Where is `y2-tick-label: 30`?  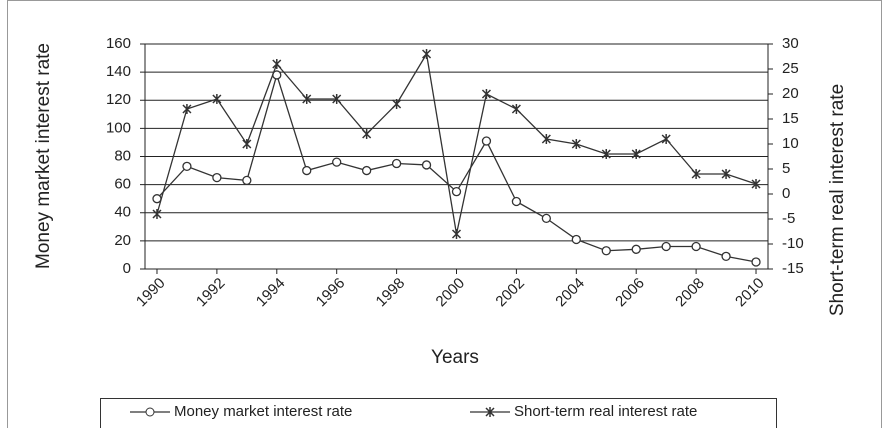
y2-tick-label: 30 is located at coordinates (790, 43).